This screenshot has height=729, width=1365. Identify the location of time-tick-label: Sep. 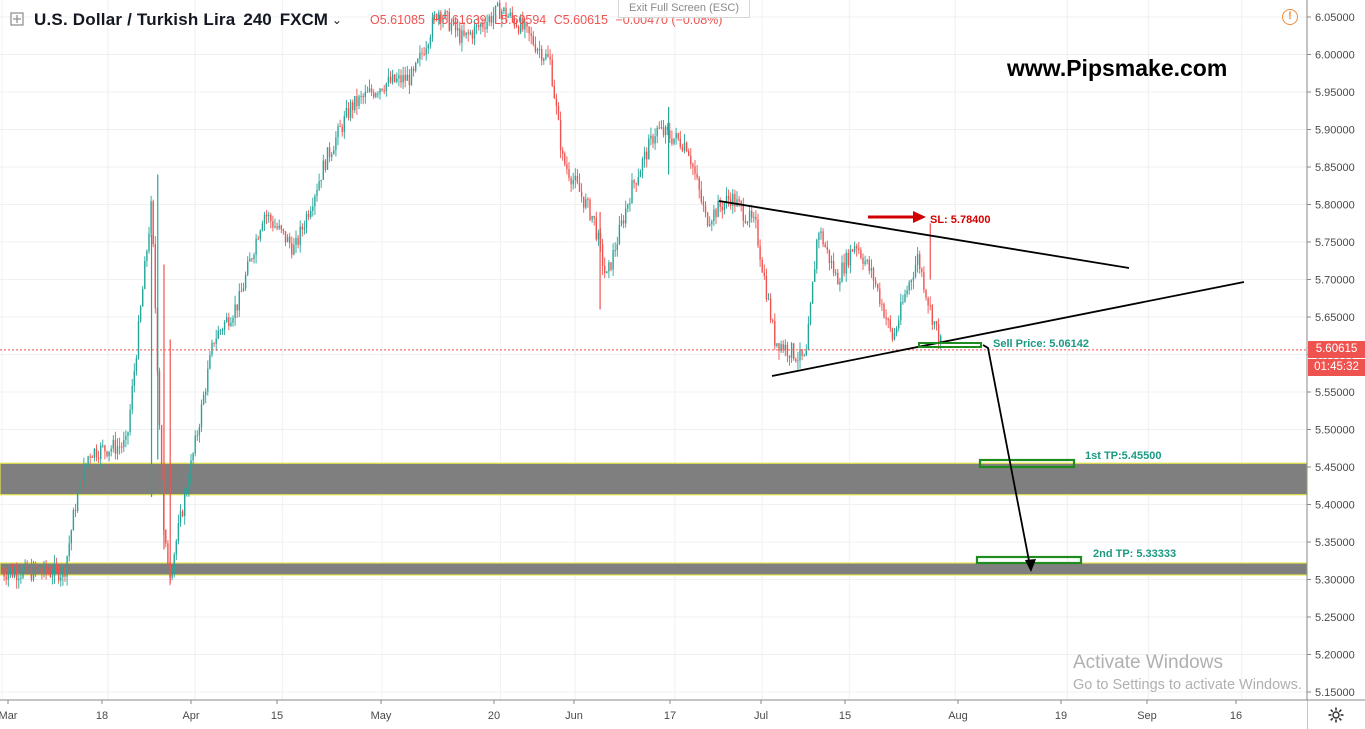
(1147, 716).